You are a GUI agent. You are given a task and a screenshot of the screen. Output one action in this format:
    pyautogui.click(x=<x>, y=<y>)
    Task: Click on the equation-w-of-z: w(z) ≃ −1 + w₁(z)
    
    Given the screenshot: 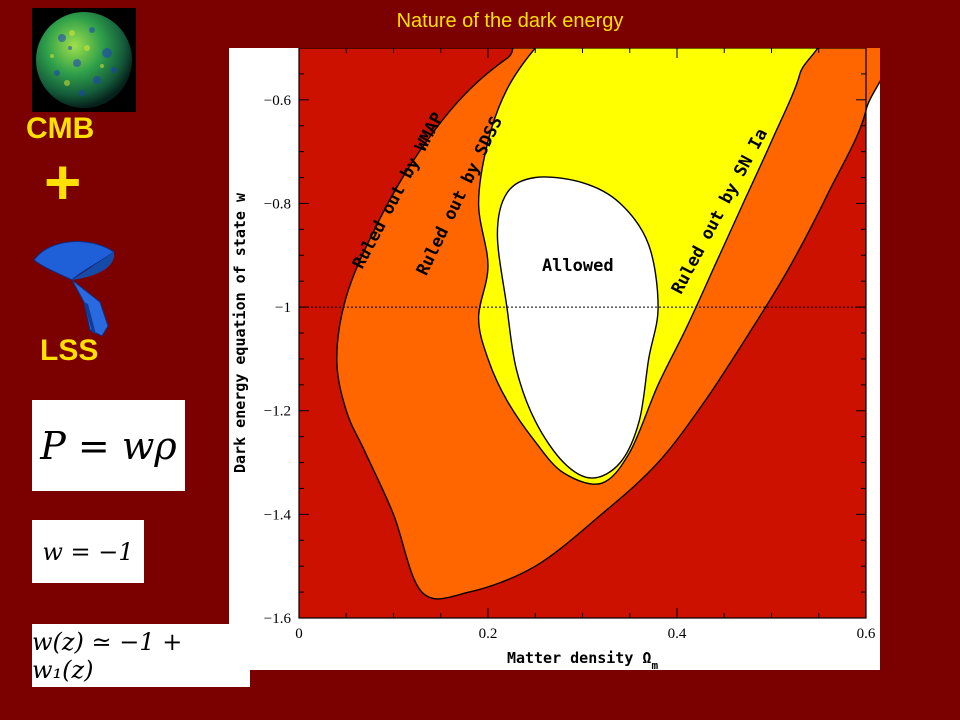 What is the action you would take?
    pyautogui.click(x=141, y=655)
    